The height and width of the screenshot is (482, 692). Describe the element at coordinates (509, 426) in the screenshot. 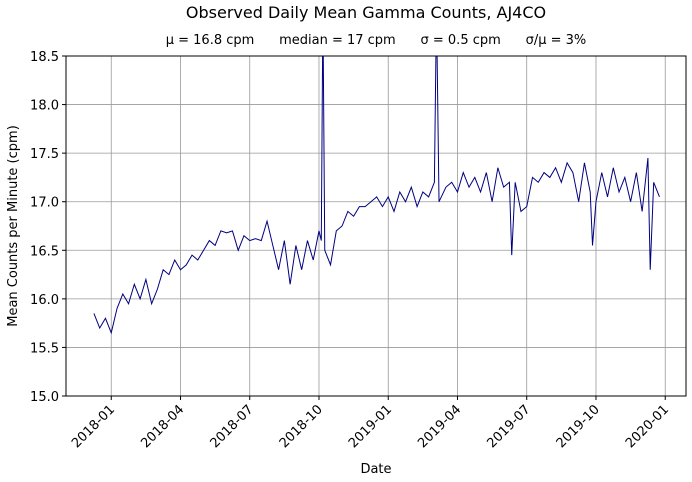

I see `x-tick-label: 2019-07` at that location.